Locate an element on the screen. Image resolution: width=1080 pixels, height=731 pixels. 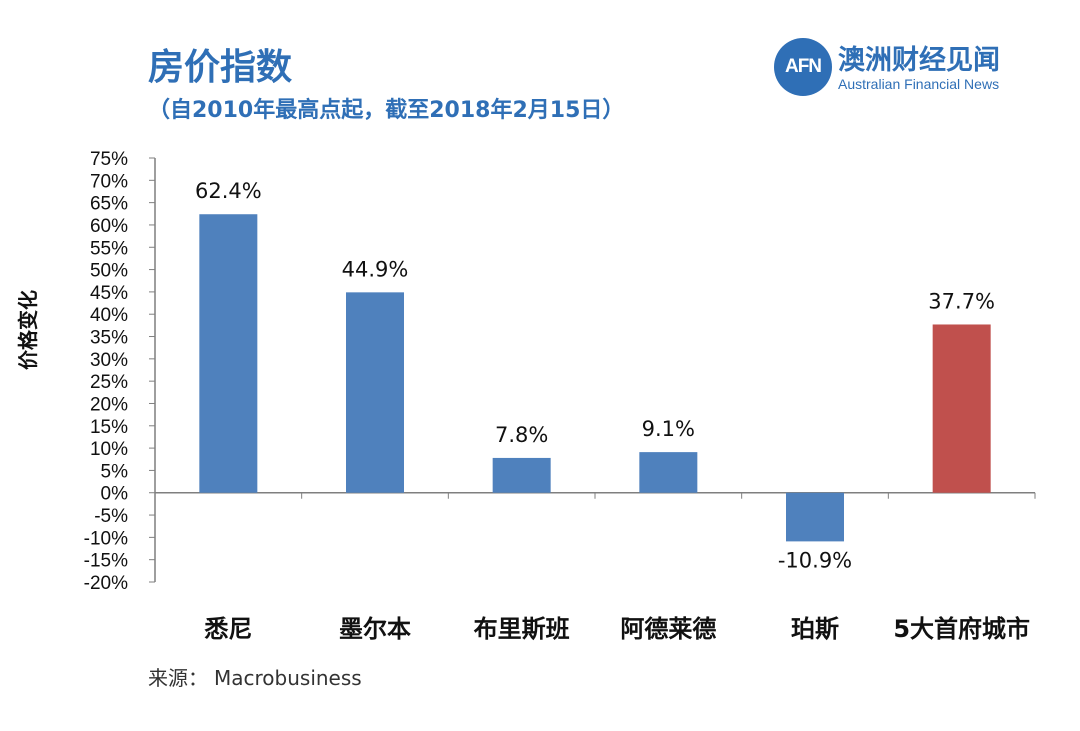
chart-title: 房价指数 is located at coordinates (220, 67).